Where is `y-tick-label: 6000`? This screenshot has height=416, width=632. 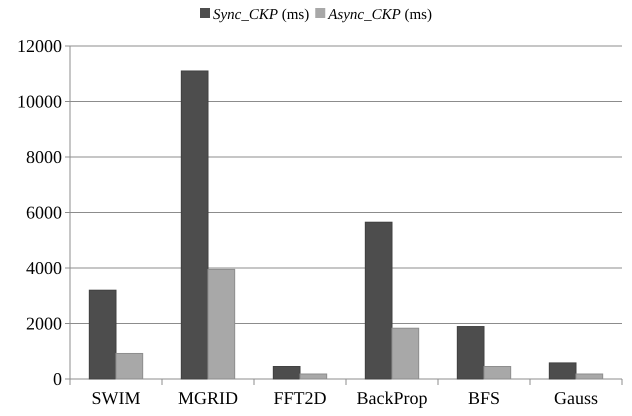
y-tick-label: 6000 is located at coordinates (44, 212).